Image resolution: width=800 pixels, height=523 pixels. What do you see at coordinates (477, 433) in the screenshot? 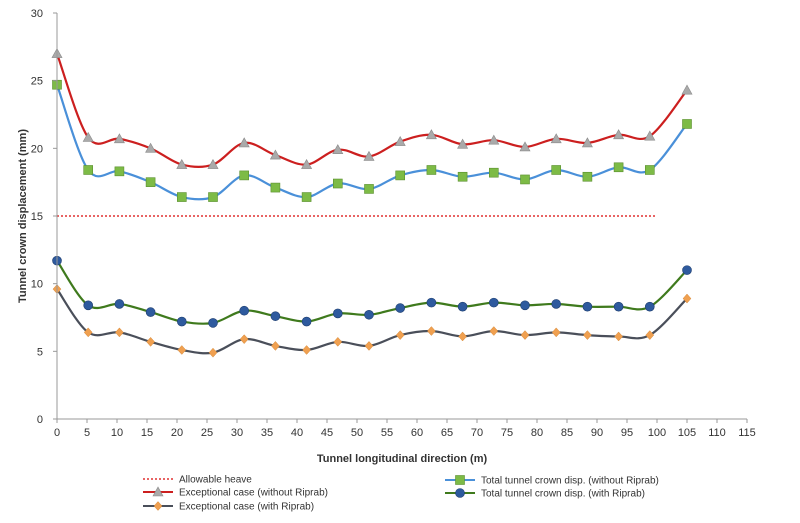
I see `x-tick-label: 70` at bounding box center [477, 433].